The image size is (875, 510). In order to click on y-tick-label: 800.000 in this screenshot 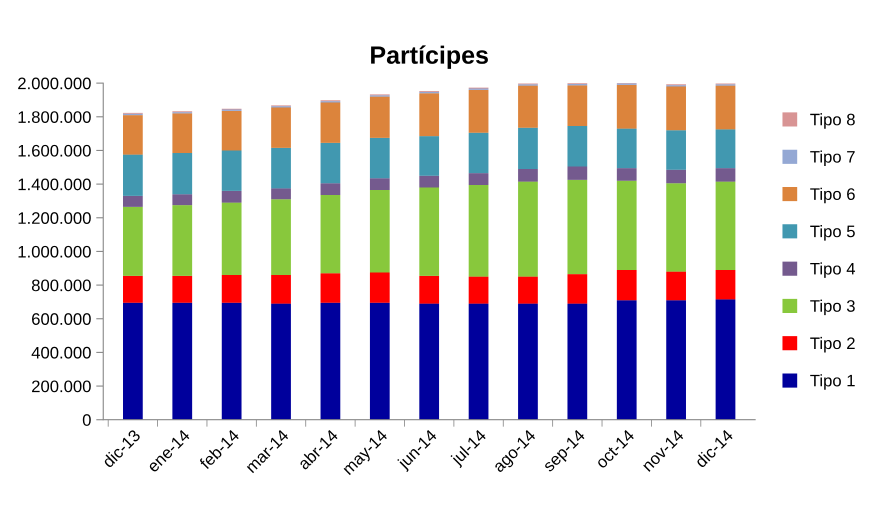, I will do `click(61, 285)`.